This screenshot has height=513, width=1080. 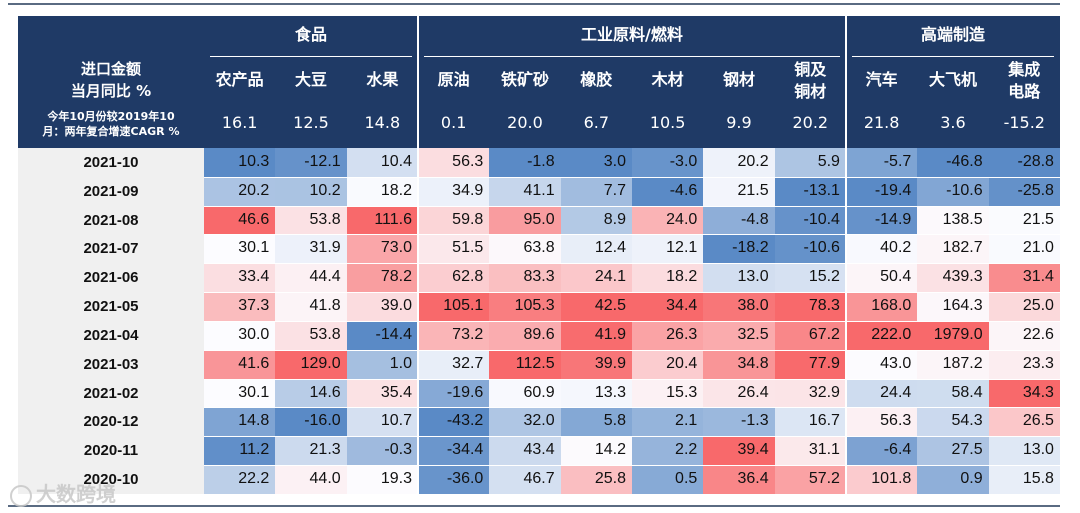 What do you see at coordinates (240, 393) in the screenshot?
I see `table-cell: 30.1` at bounding box center [240, 393].